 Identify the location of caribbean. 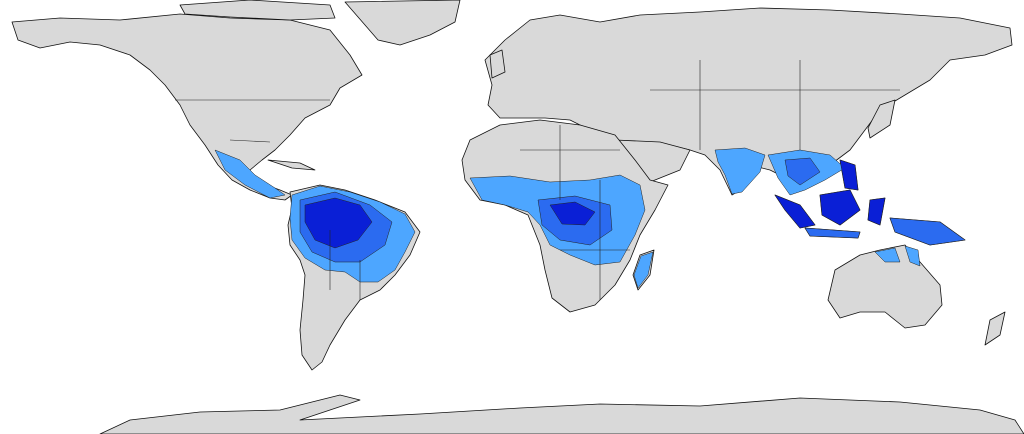
(291, 165).